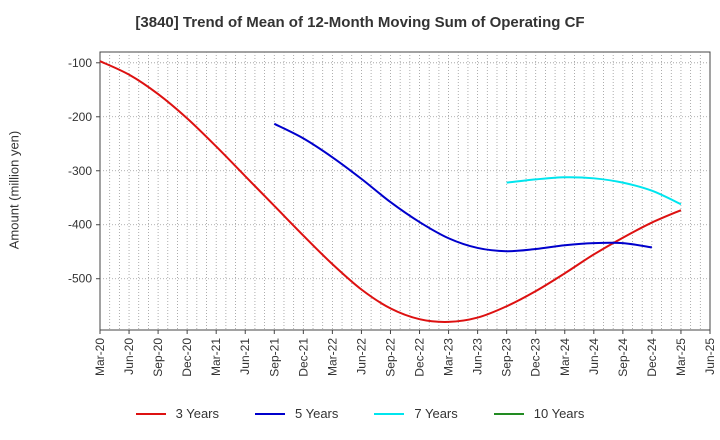 Image resolution: width=720 pixels, height=440 pixels. Describe the element at coordinates (390, 357) in the screenshot. I see `x-tick-label: Sep-22` at that location.